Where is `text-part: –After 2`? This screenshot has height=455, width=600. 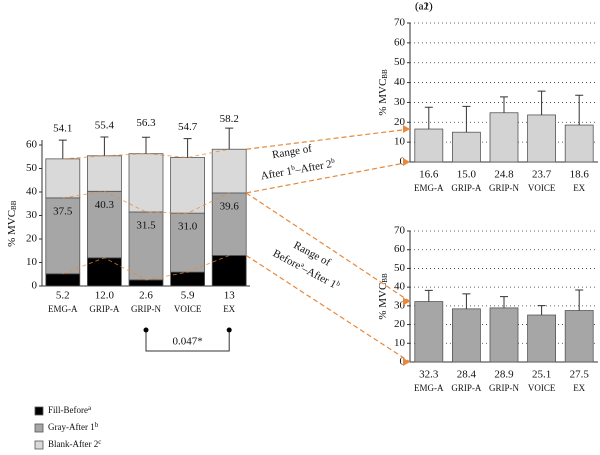 text-part: –After 2 is located at coordinates (312, 167).